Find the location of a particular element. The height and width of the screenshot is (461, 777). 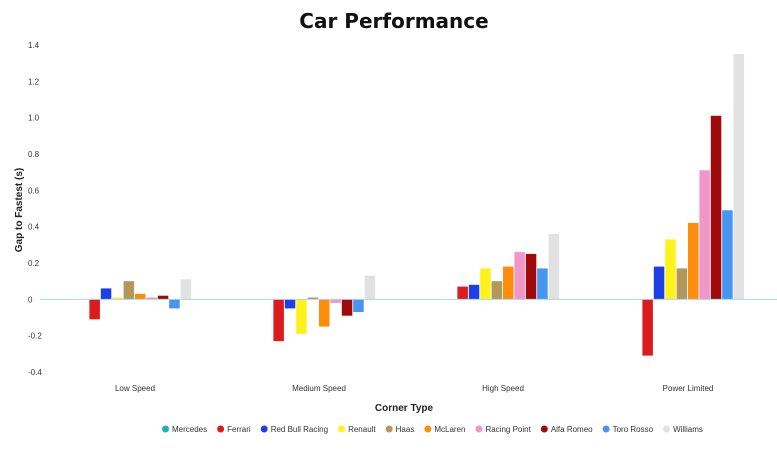

bar-haas-high-speed is located at coordinates (497, 290).